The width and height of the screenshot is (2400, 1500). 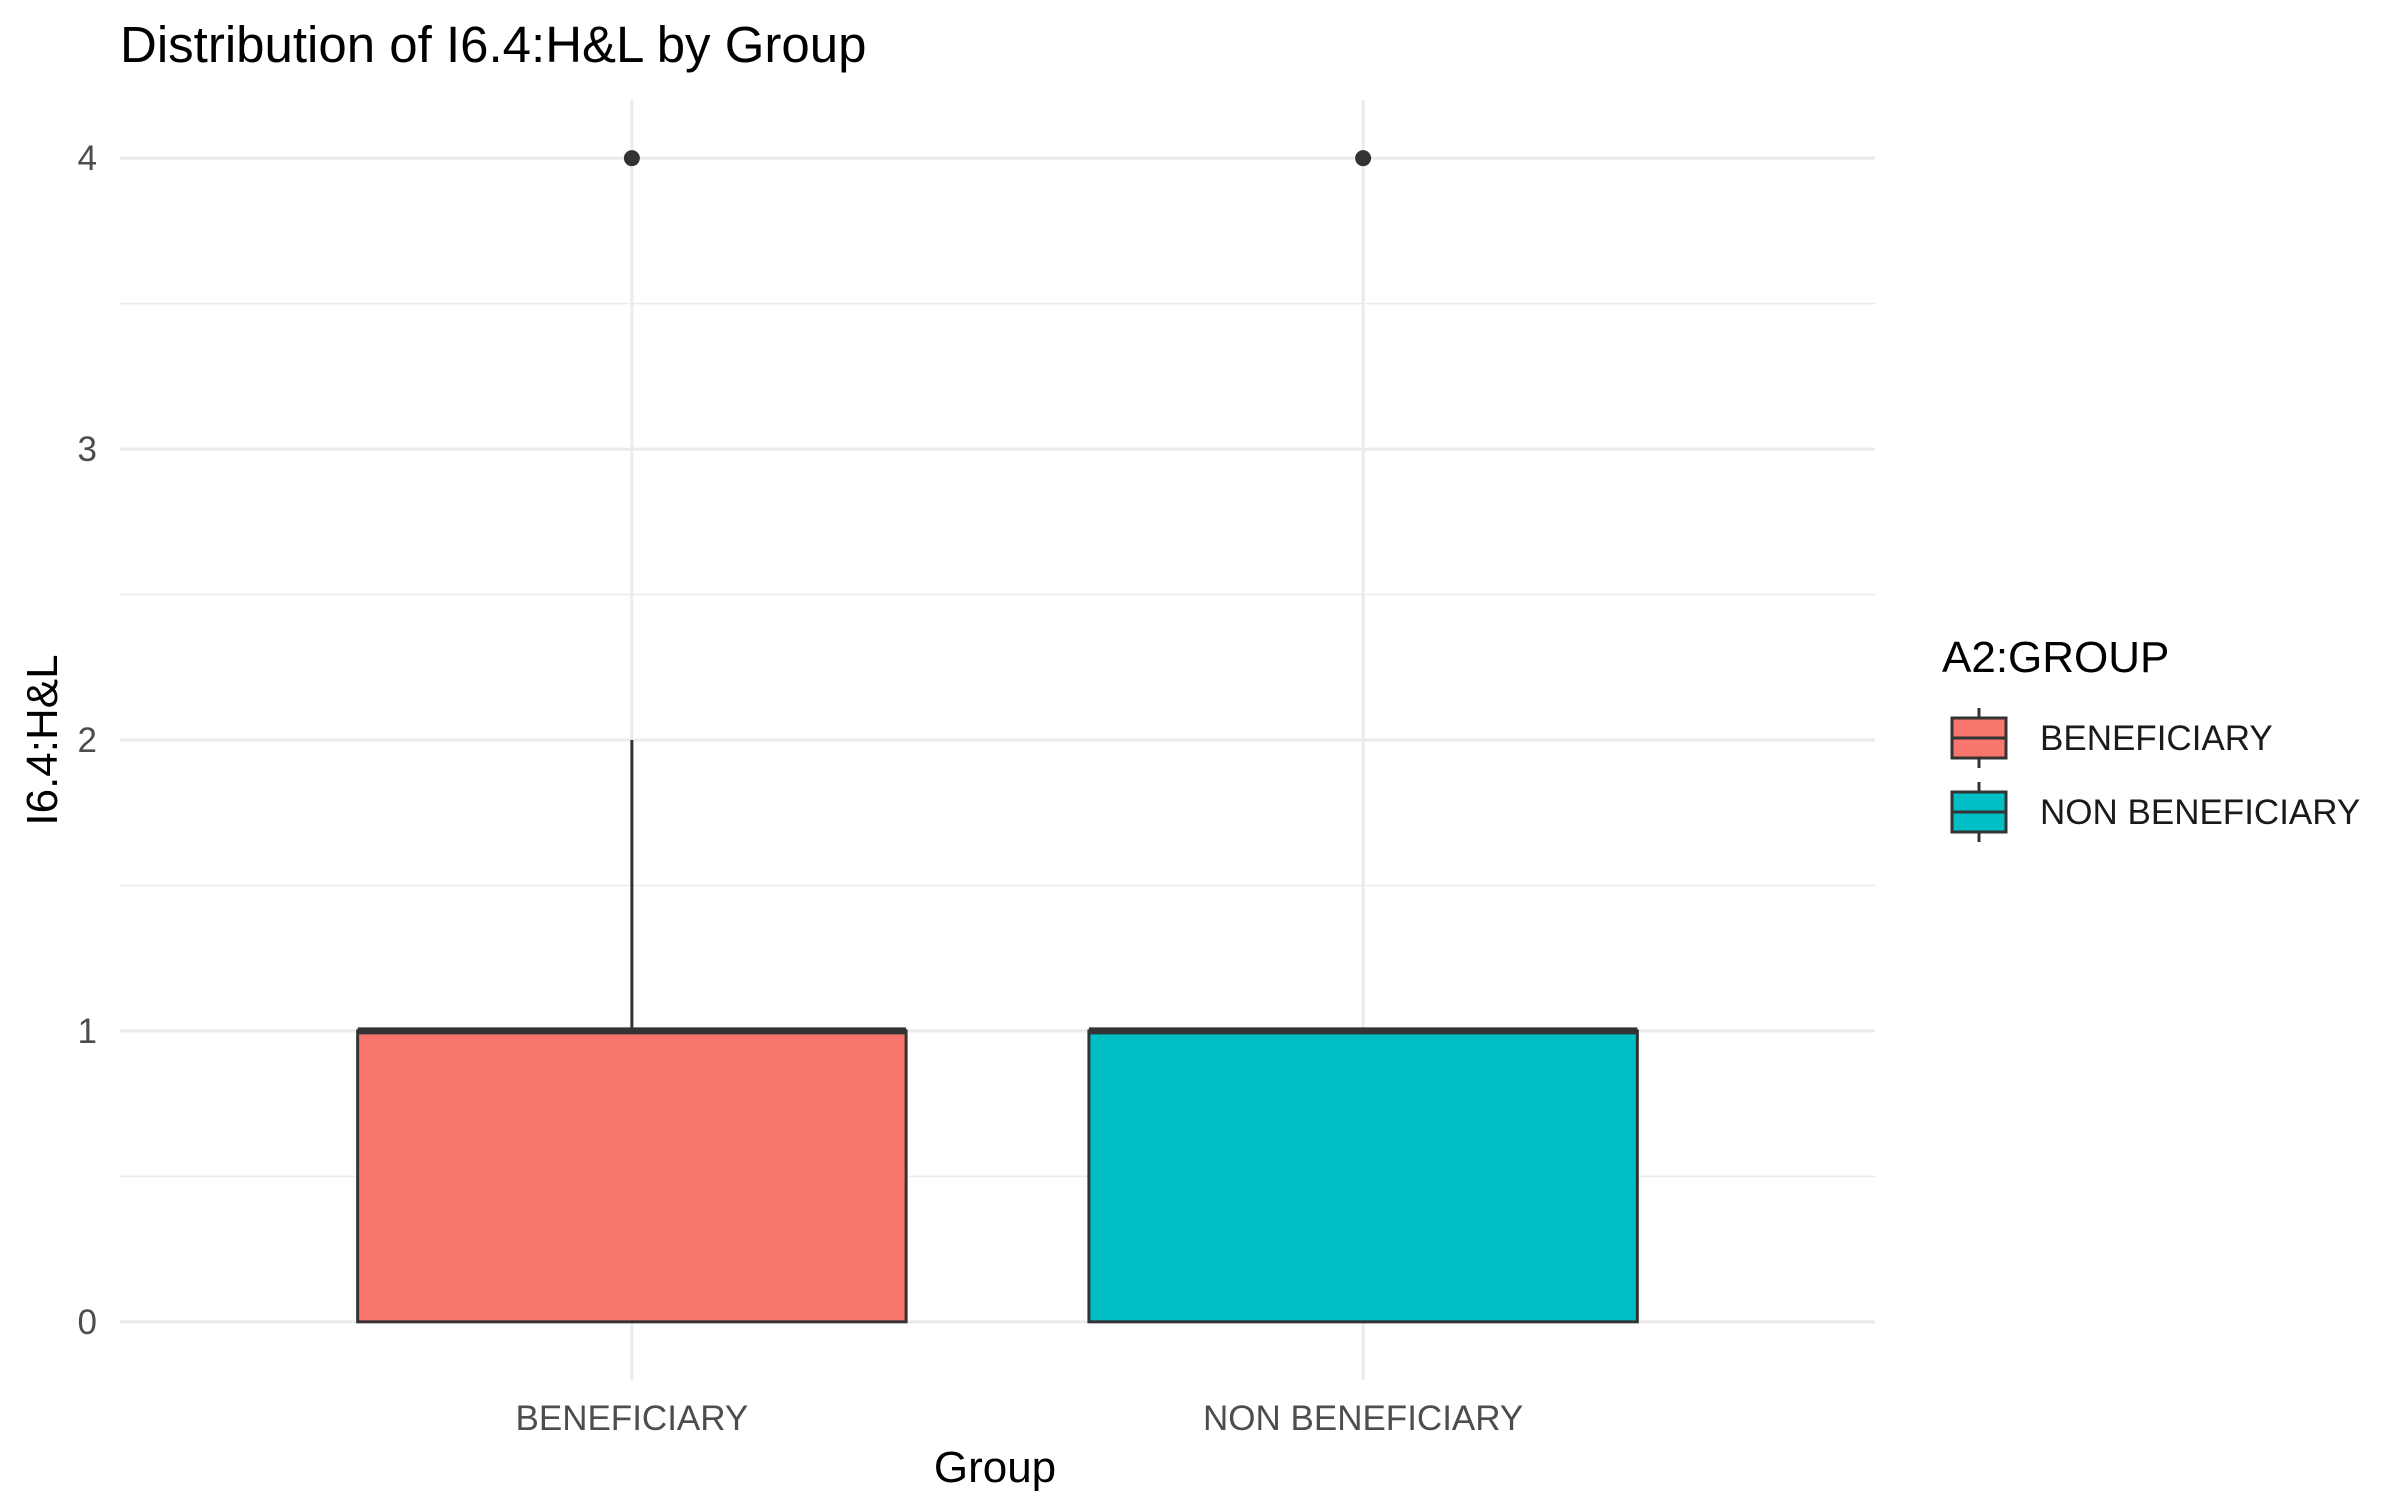 I want to click on y-tick-label: 4, so click(x=87, y=158).